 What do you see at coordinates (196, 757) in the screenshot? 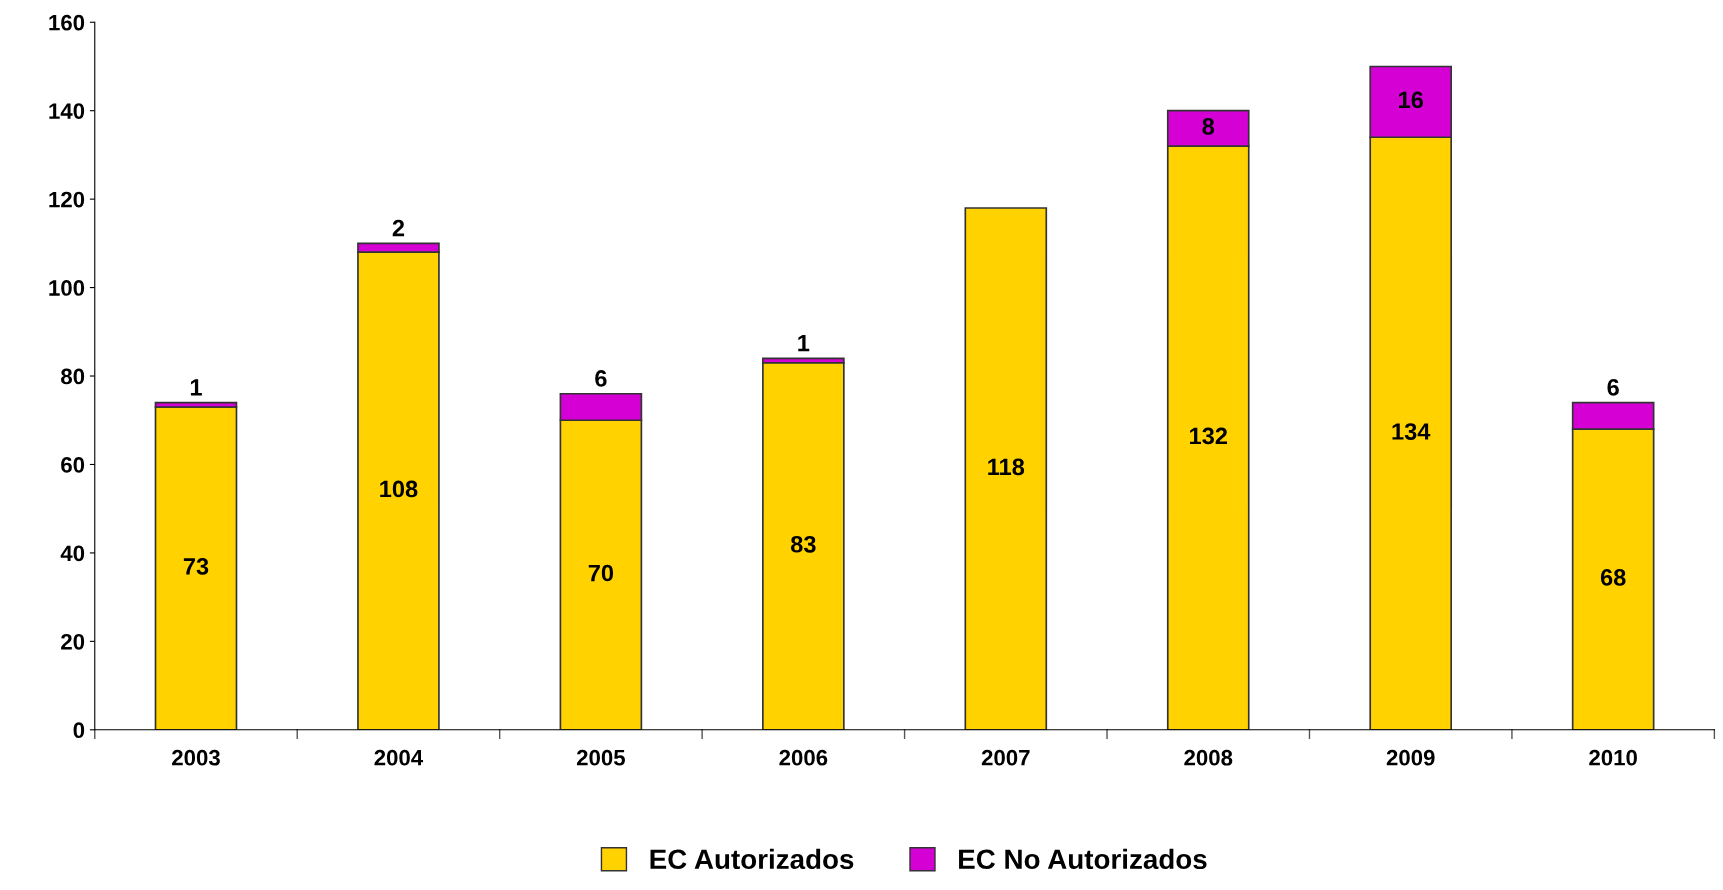
I see `x-tick-label: 2003` at bounding box center [196, 757].